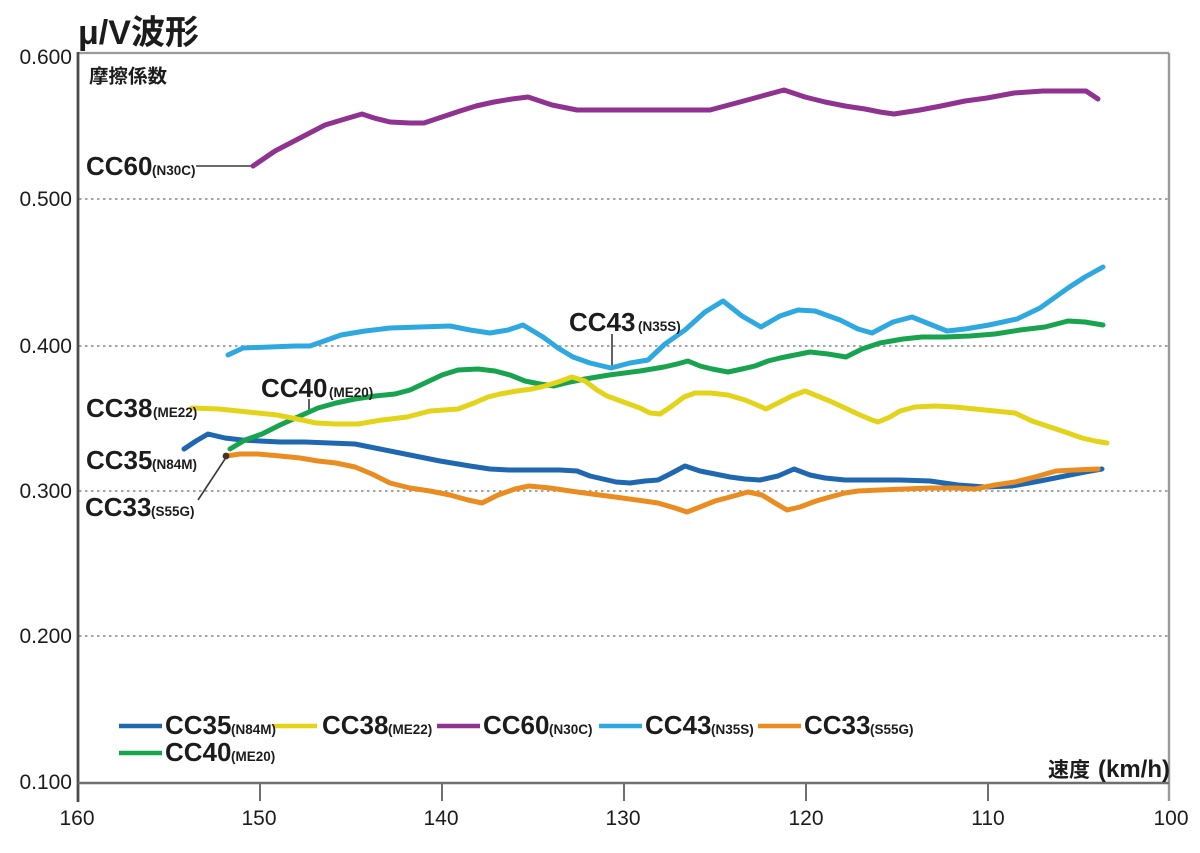  Describe the element at coordinates (45, 346) in the screenshot. I see `svg-text: 0.400` at that location.